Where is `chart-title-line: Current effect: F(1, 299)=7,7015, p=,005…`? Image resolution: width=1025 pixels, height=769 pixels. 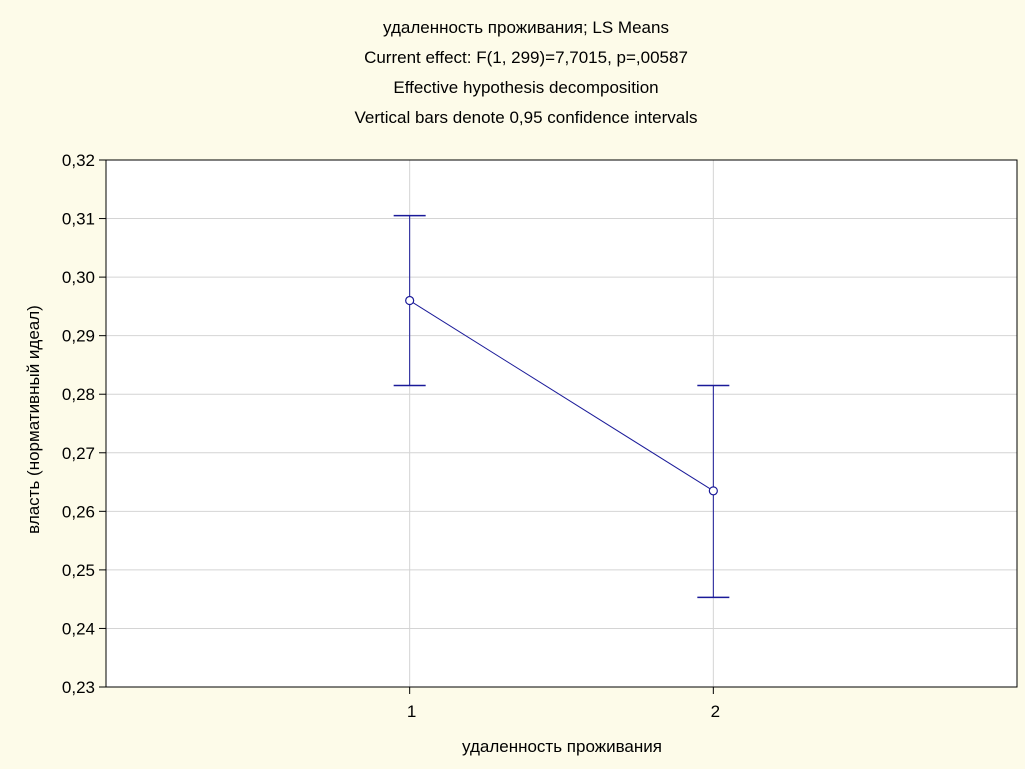
chart-title-line: Current effect: F(1, 299)=7,7015, p=,005… is located at coordinates (526, 57).